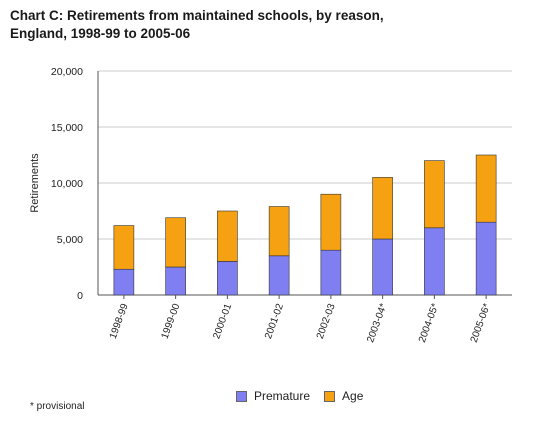  I want to click on x-tick-label: 2000-01, so click(222, 321).